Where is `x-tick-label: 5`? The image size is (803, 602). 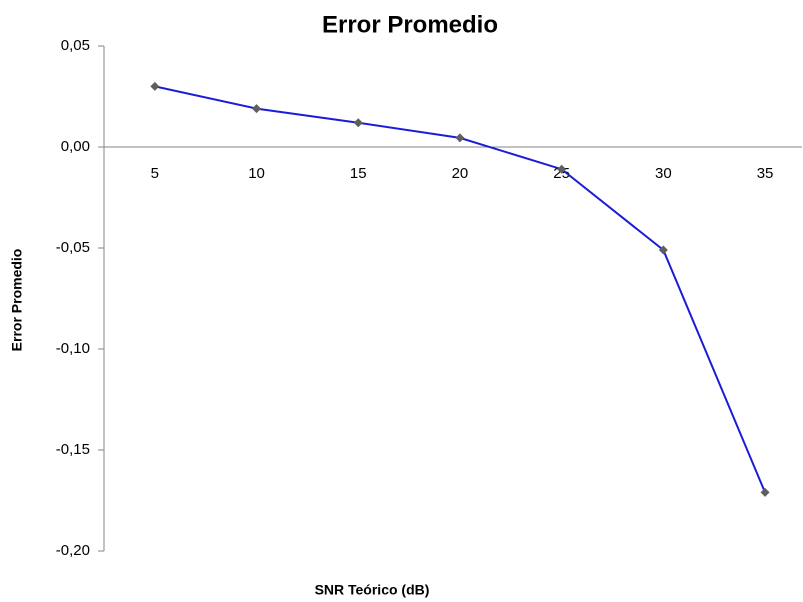 x-tick-label: 5 is located at coordinates (155, 173).